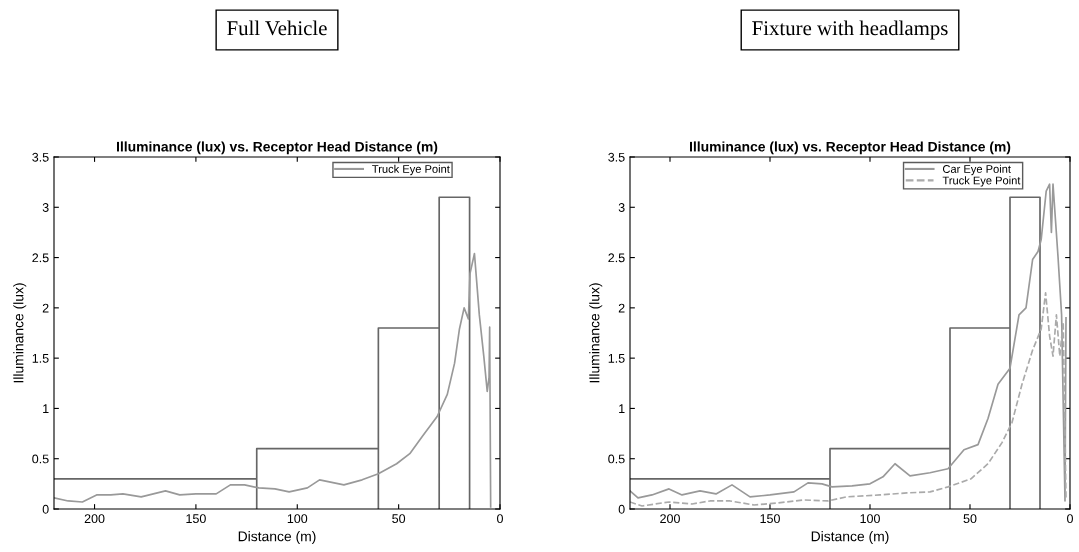  I want to click on legend-label: Car Eye Point, so click(976, 170).